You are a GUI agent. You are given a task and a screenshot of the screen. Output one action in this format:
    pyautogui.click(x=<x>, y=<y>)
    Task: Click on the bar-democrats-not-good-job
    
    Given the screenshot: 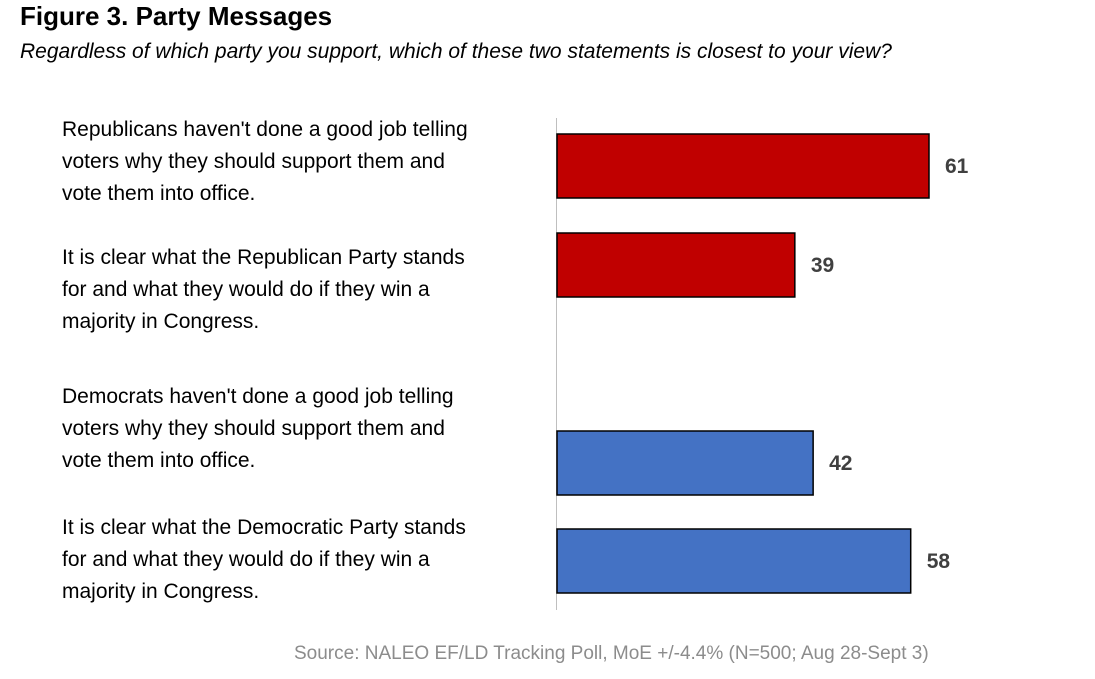 What is the action you would take?
    pyautogui.click(x=685, y=463)
    